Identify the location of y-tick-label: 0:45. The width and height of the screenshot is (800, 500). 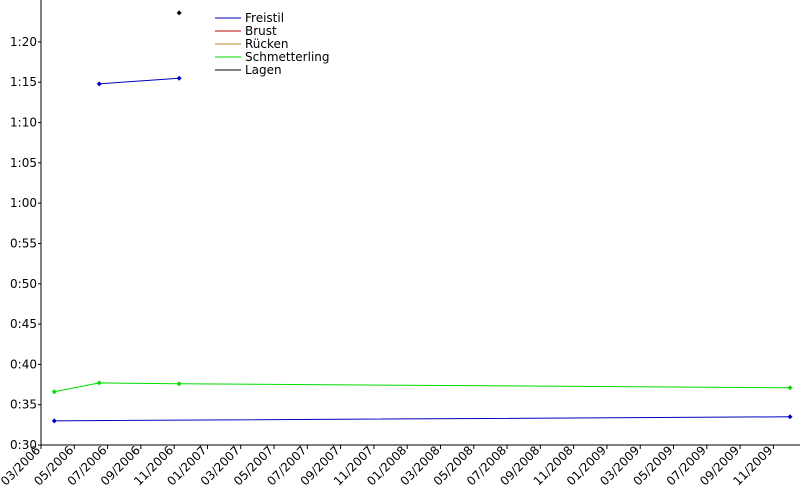
(23, 324).